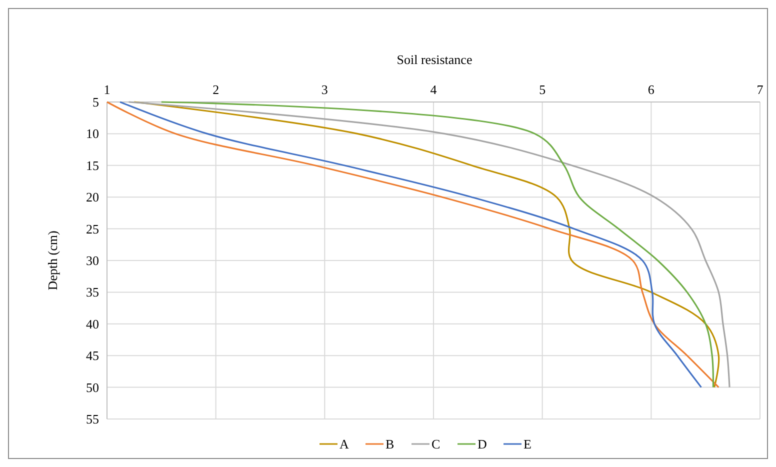  What do you see at coordinates (390, 444) in the screenshot?
I see `legend-label: B` at bounding box center [390, 444].